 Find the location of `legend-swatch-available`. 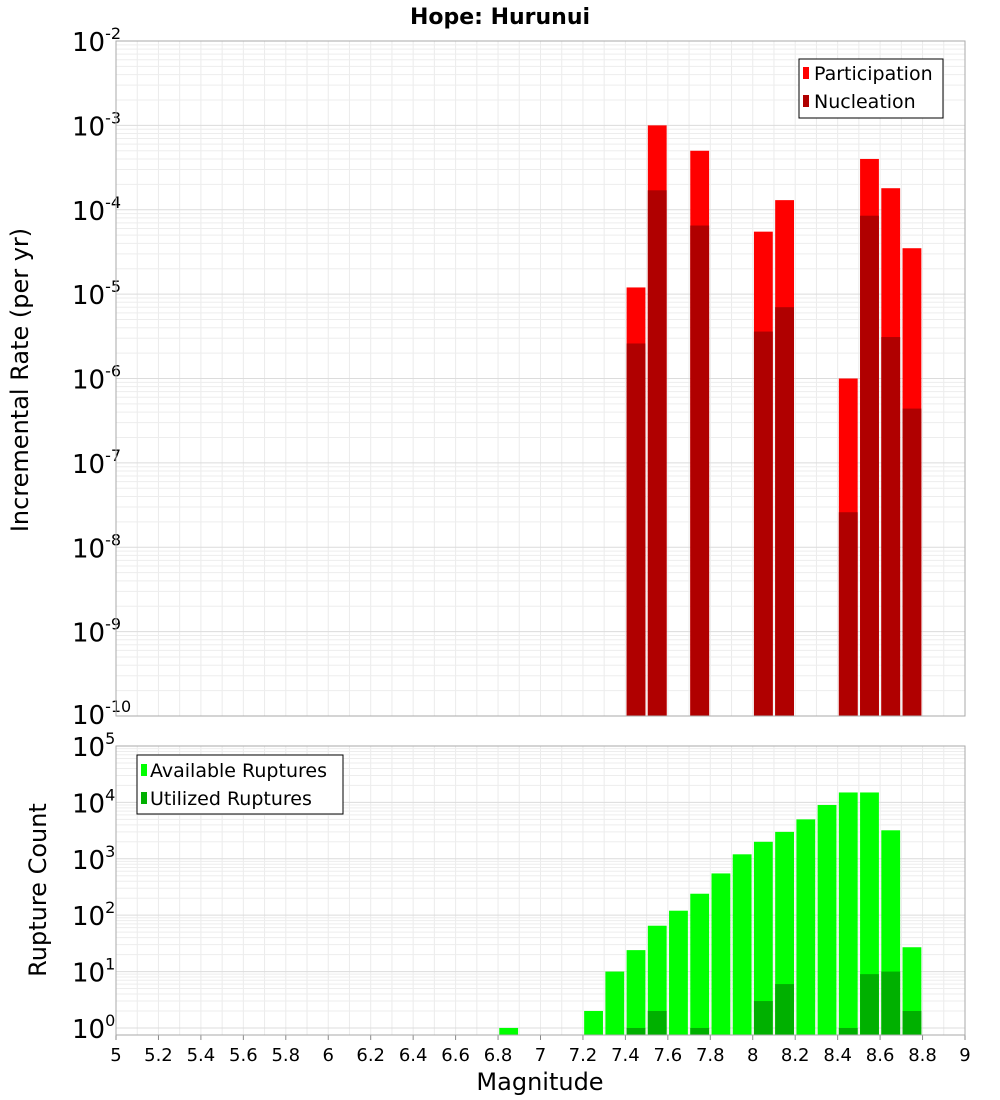

legend-swatch-available is located at coordinates (144, 770).